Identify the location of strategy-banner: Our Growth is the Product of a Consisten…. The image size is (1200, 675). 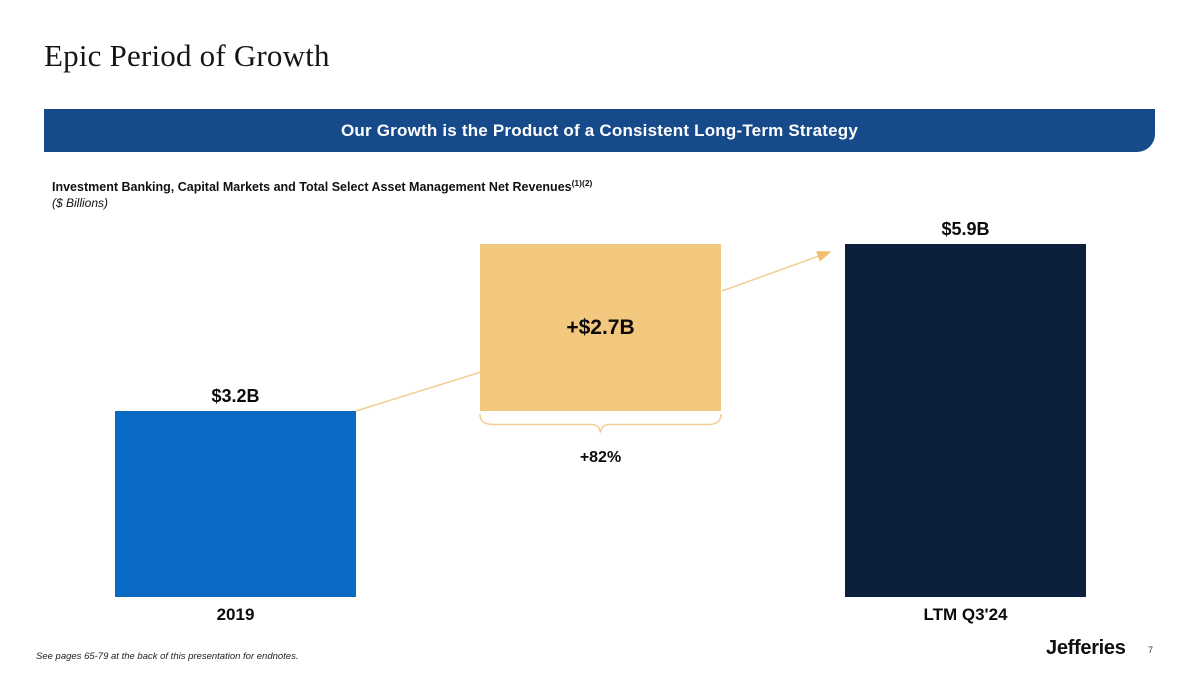
(599, 130).